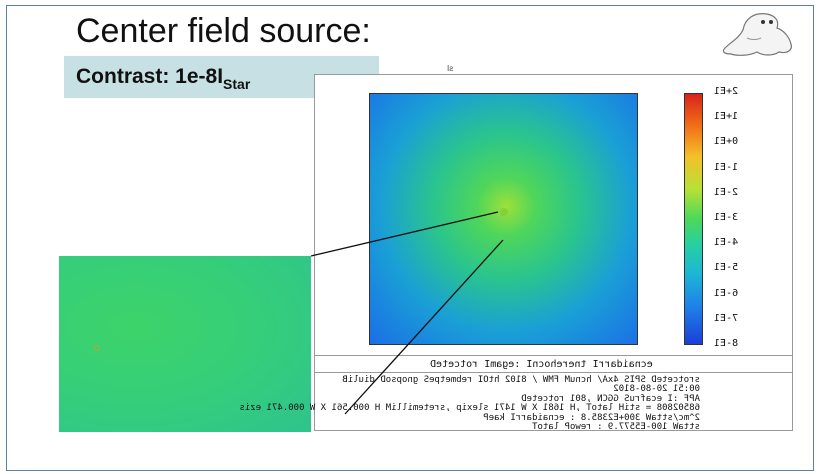 The image size is (822, 474). I want to click on contrast-label: Contrast: 1e-8IStar, so click(163, 78).